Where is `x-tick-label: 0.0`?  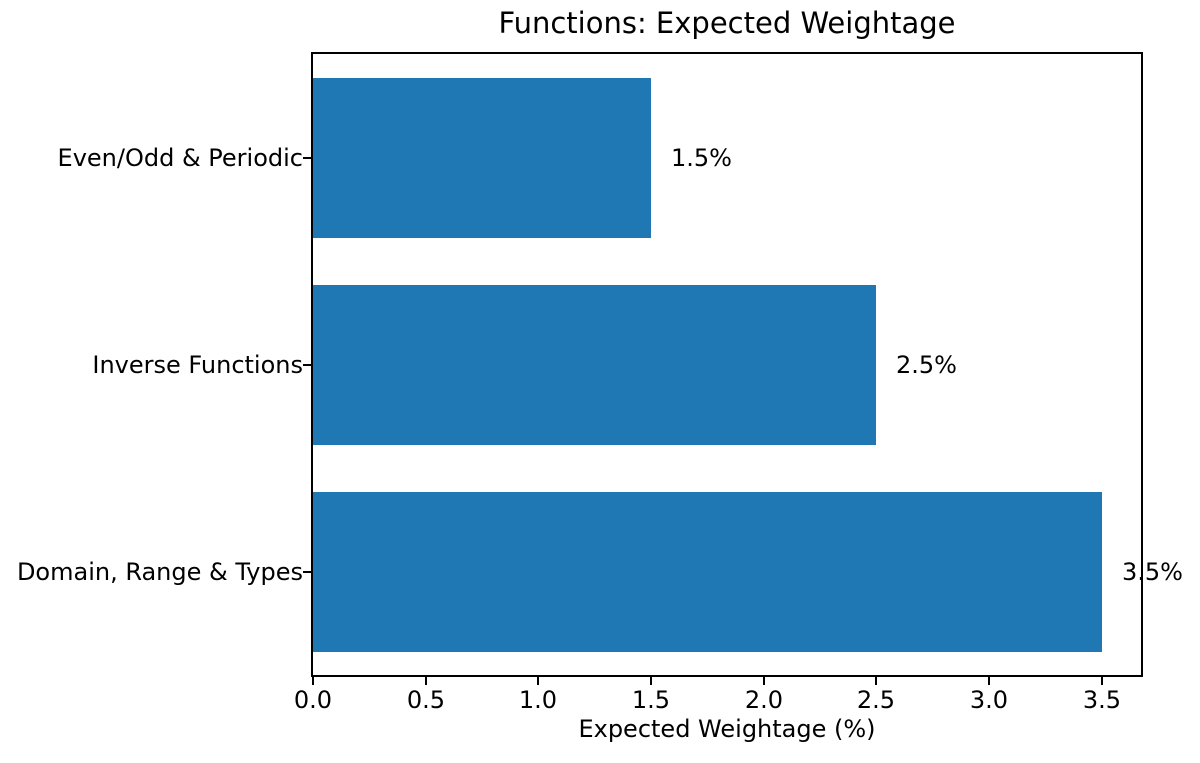
x-tick-label: 0.0 is located at coordinates (313, 700).